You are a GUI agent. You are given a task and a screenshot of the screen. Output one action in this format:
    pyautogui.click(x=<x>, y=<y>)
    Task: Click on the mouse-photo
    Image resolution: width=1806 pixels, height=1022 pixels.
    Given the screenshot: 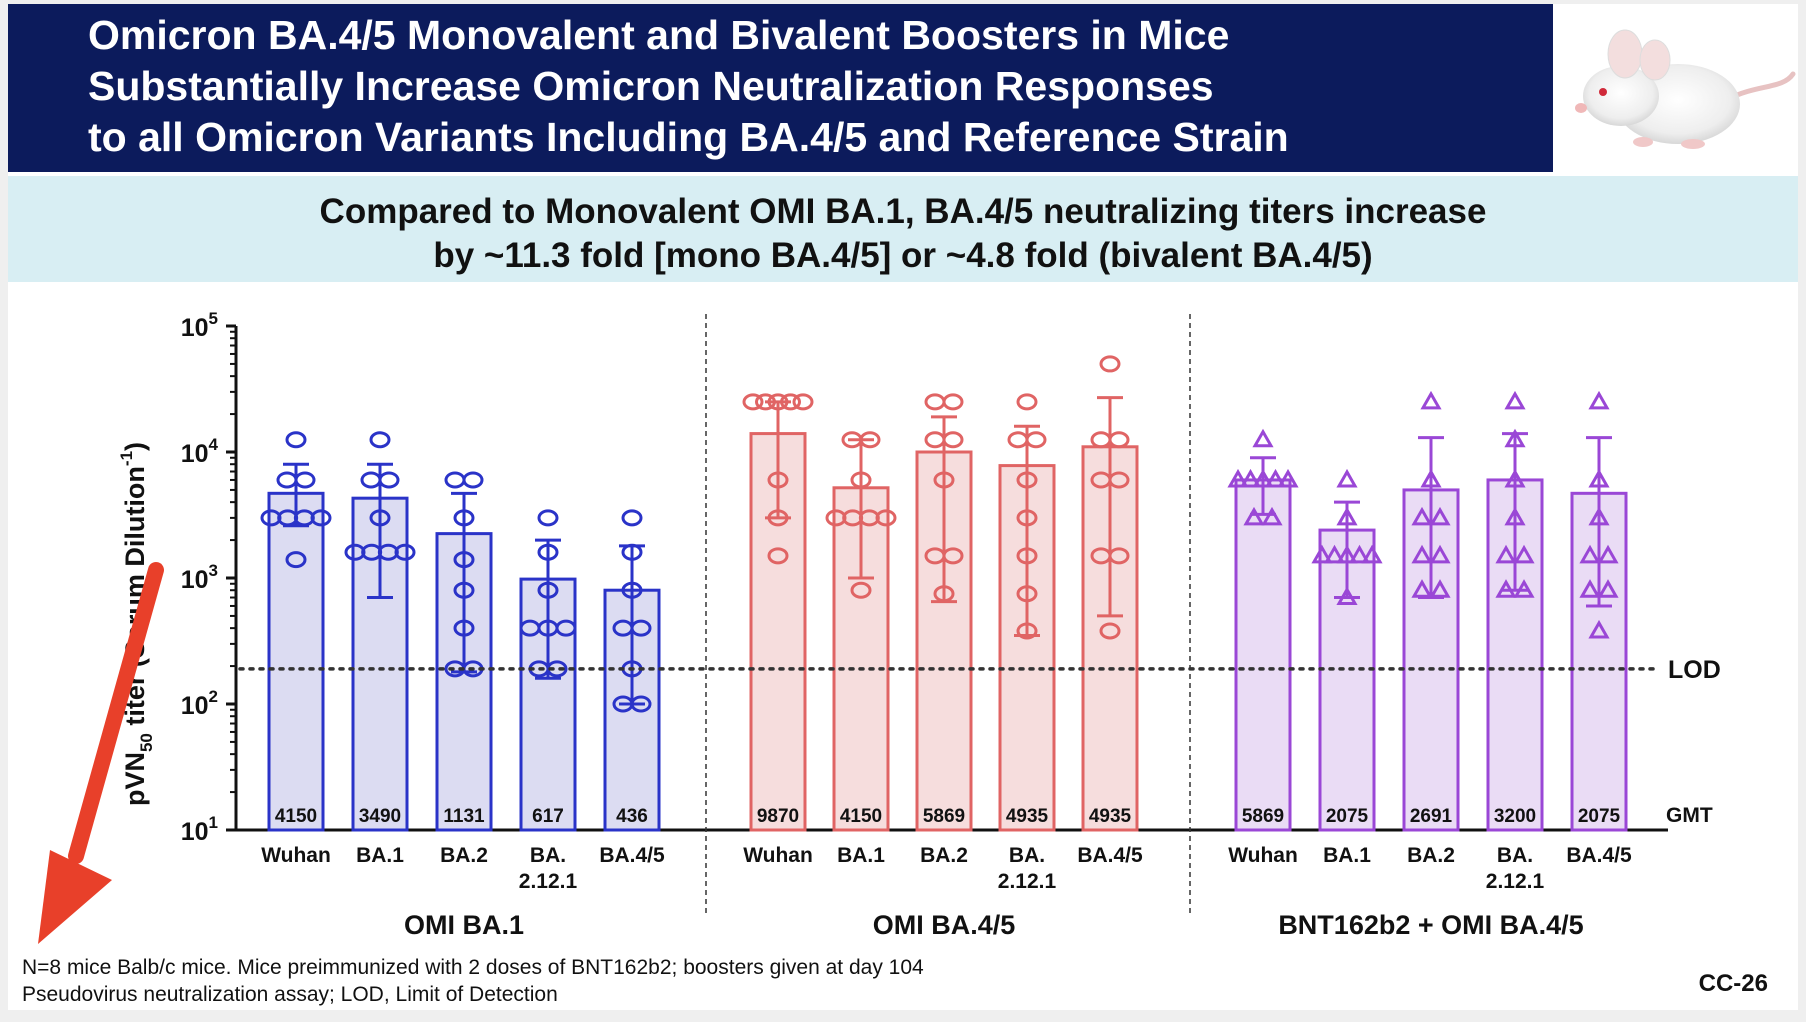 What is the action you would take?
    pyautogui.click(x=1675, y=88)
    